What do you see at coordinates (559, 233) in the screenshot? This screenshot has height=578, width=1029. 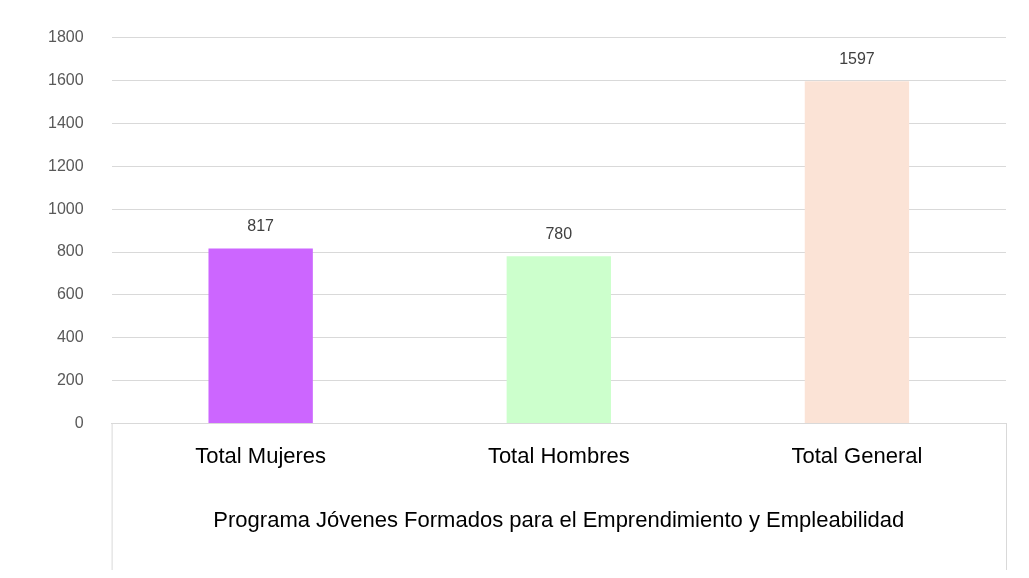 I see `data-label: 780` at bounding box center [559, 233].